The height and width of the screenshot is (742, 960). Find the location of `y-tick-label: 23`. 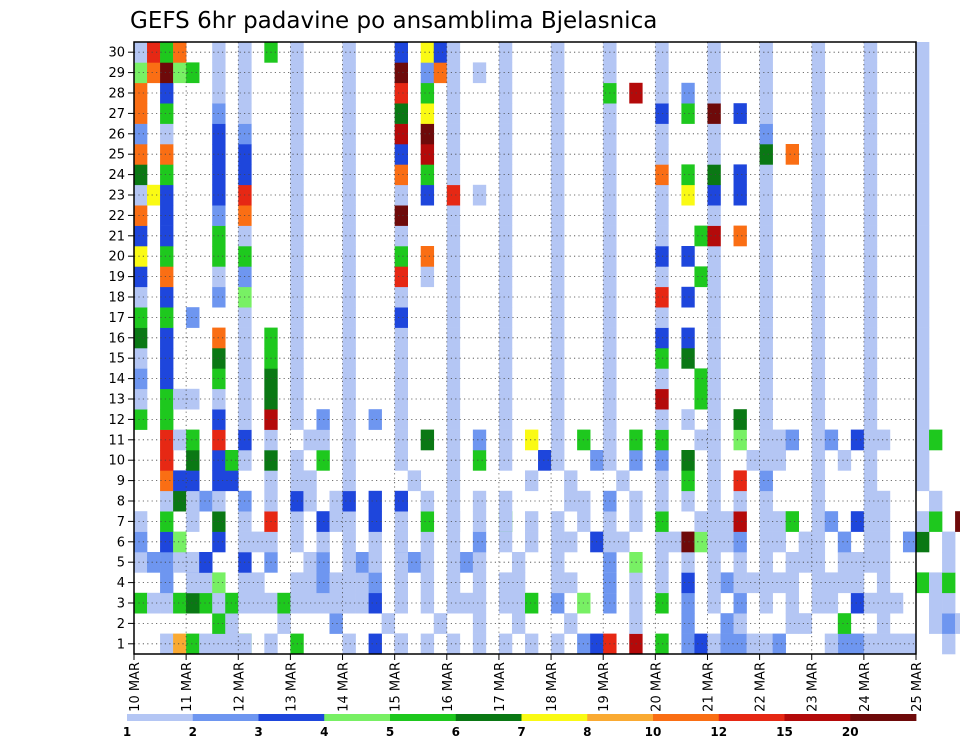

y-tick-label: 23 is located at coordinates (116, 196).